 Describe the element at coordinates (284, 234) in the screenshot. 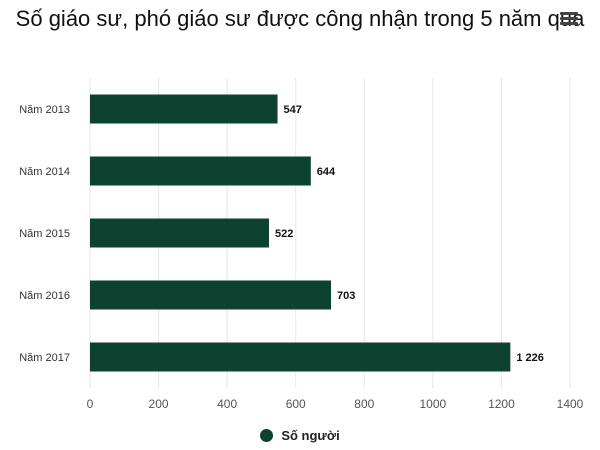

I see `data-label: 522` at that location.